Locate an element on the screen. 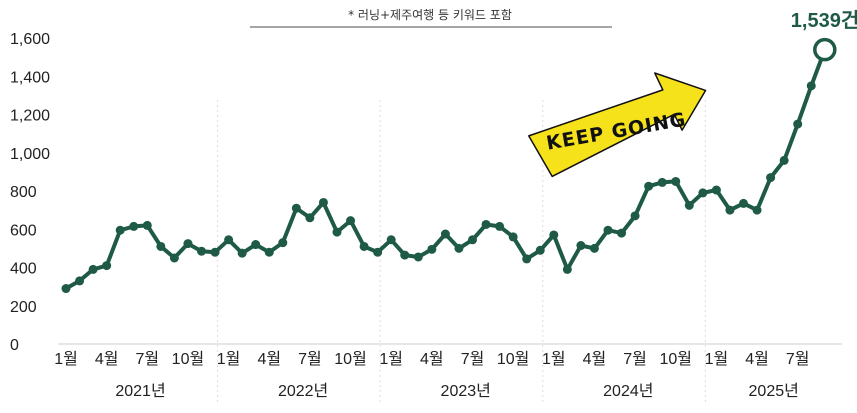 This screenshot has height=413, width=857. keep-going-sticker: KEEP GOING is located at coordinates (617, 125).